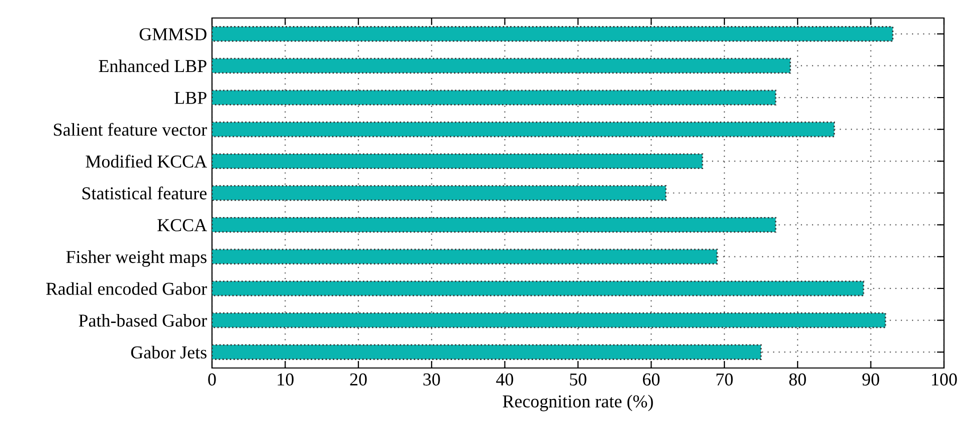 The height and width of the screenshot is (430, 965). I want to click on y-tick-label: Statistical feature, so click(144, 193).